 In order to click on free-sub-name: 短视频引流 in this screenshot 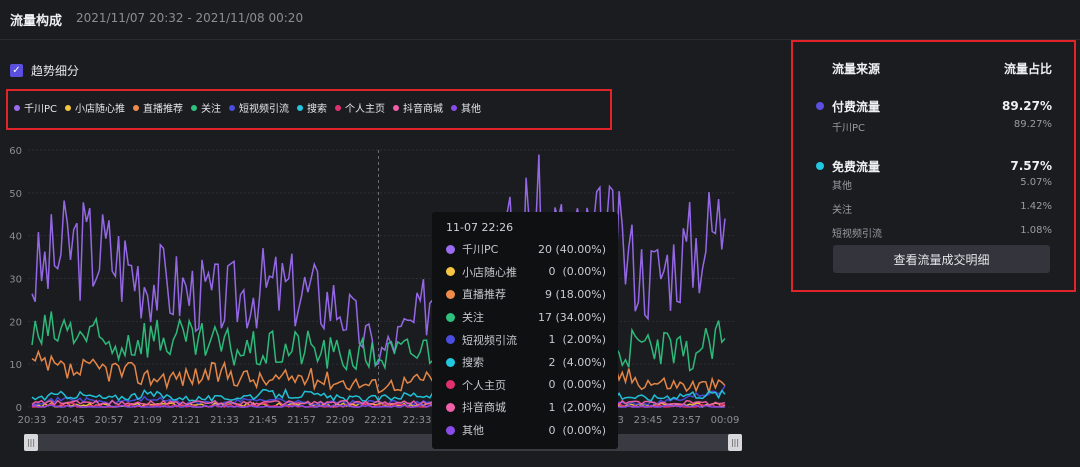, I will do `click(857, 234)`.